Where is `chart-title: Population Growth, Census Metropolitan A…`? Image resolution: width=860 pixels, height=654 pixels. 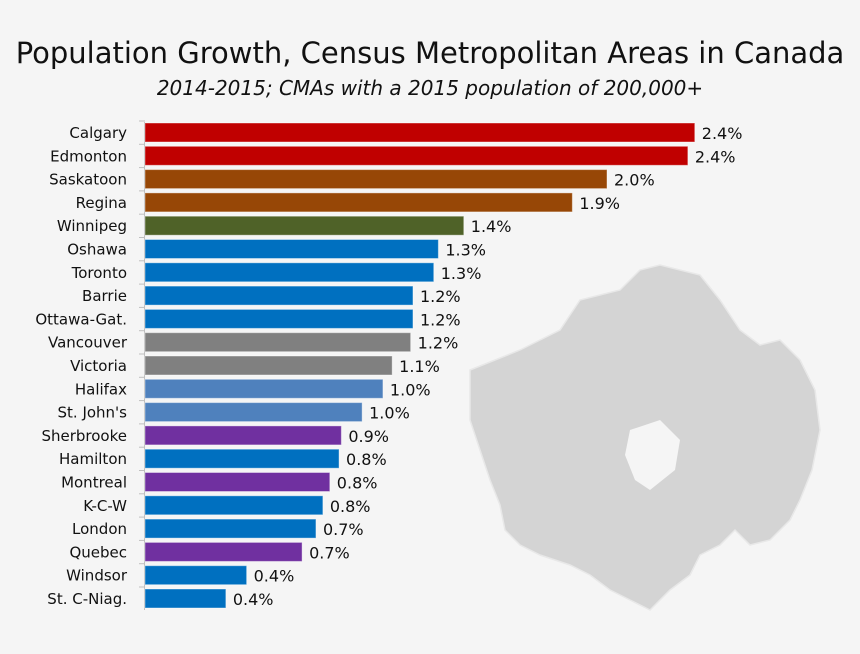
chart-title: Population Growth, Census Metropolitan A… is located at coordinates (430, 53).